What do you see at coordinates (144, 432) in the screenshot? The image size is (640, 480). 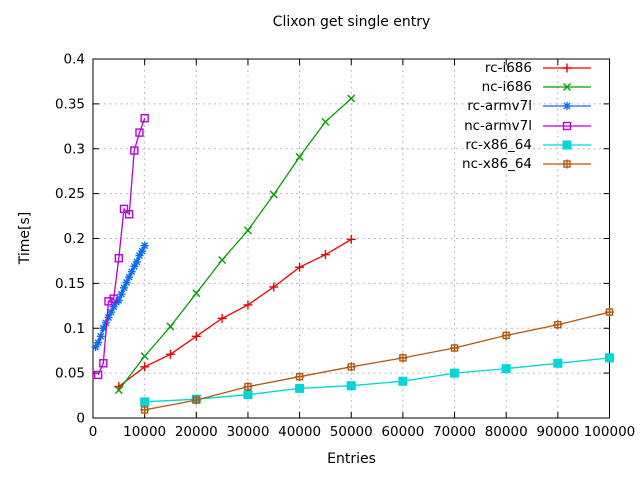 I see `x-tick-label: 10000` at bounding box center [144, 432].